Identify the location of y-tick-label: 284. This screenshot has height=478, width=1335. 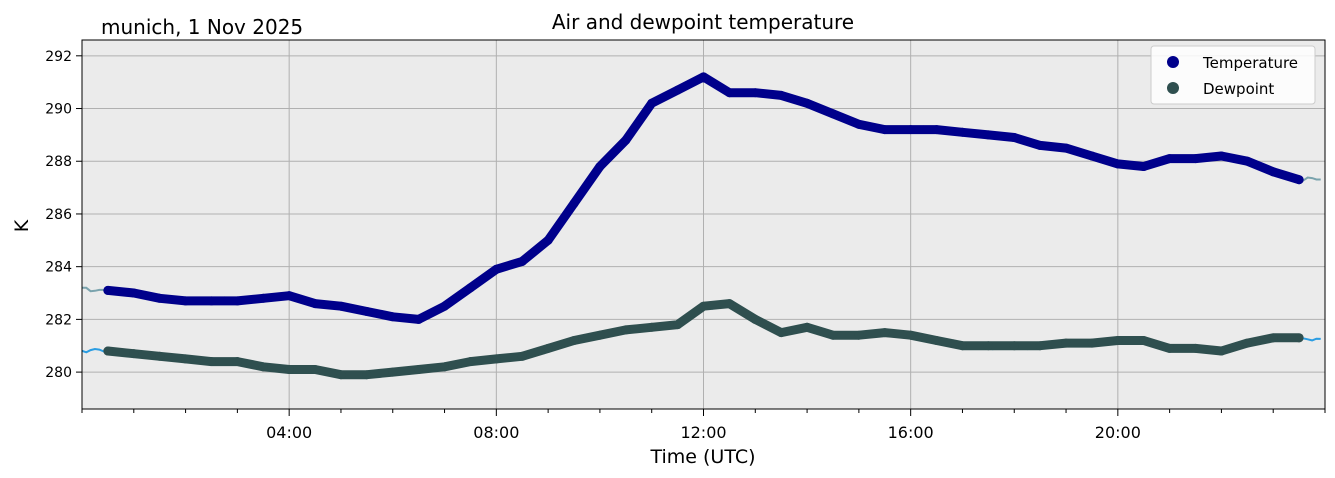
(58, 268).